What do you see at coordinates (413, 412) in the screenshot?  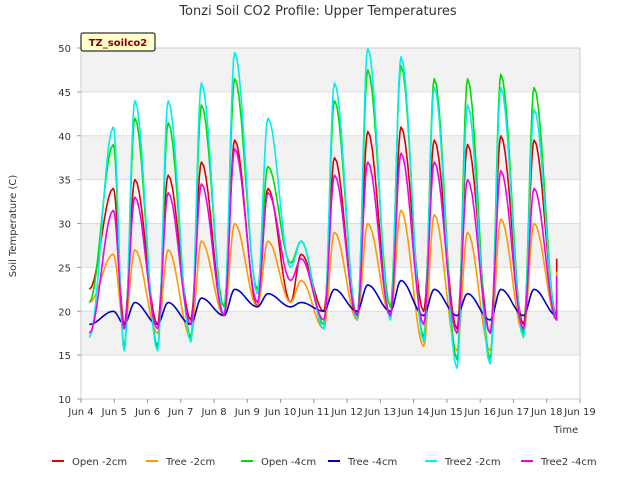 I see `x-tick-label: Jun 14` at bounding box center [413, 412].